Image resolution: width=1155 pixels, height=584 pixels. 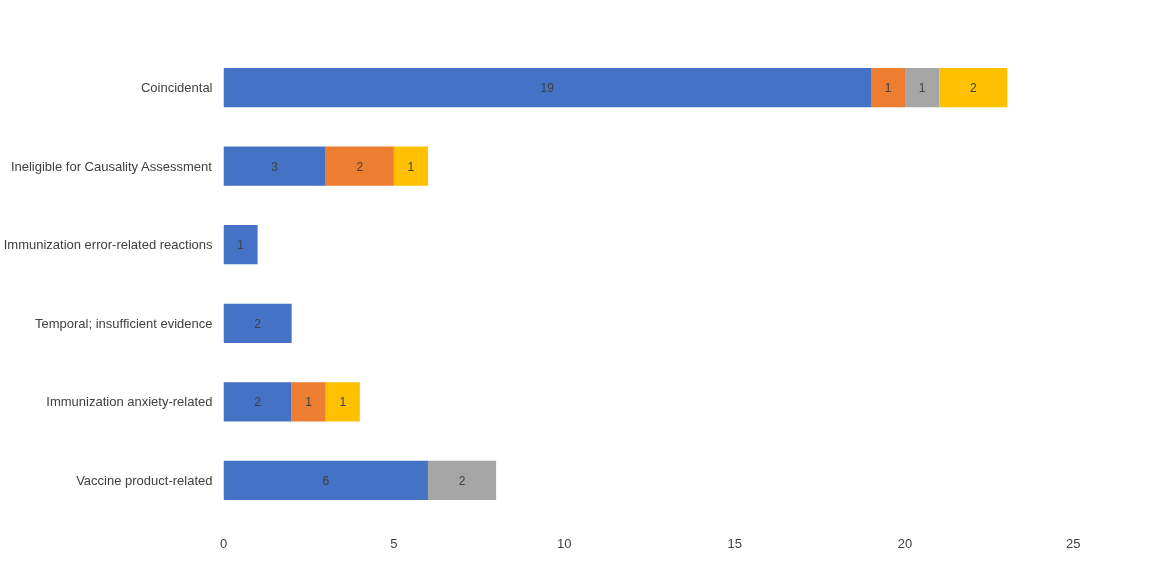 What do you see at coordinates (394, 543) in the screenshot?
I see `x-tick-label: 5` at bounding box center [394, 543].